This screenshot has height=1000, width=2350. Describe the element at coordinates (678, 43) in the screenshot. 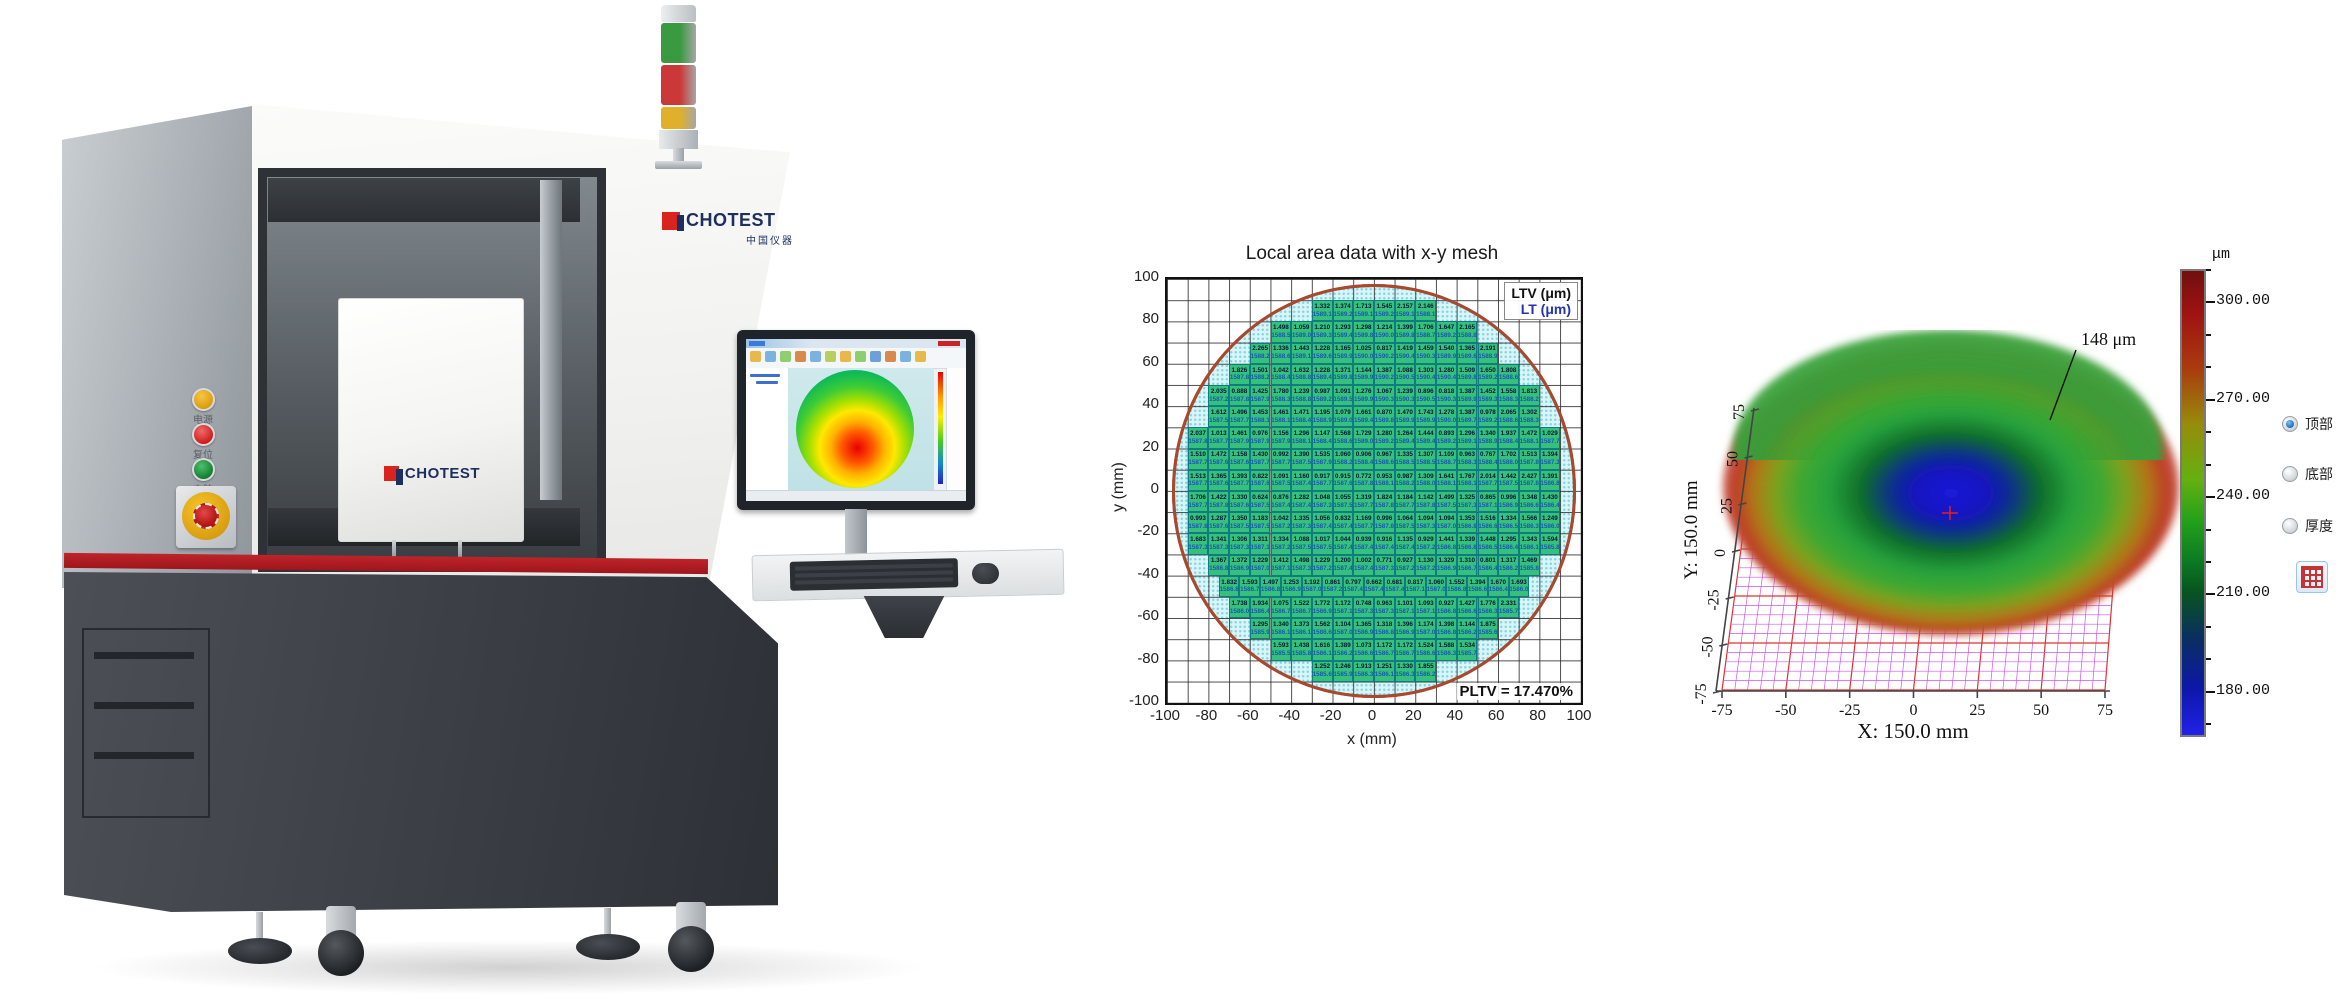

I see `signal-tower-green-light` at that location.